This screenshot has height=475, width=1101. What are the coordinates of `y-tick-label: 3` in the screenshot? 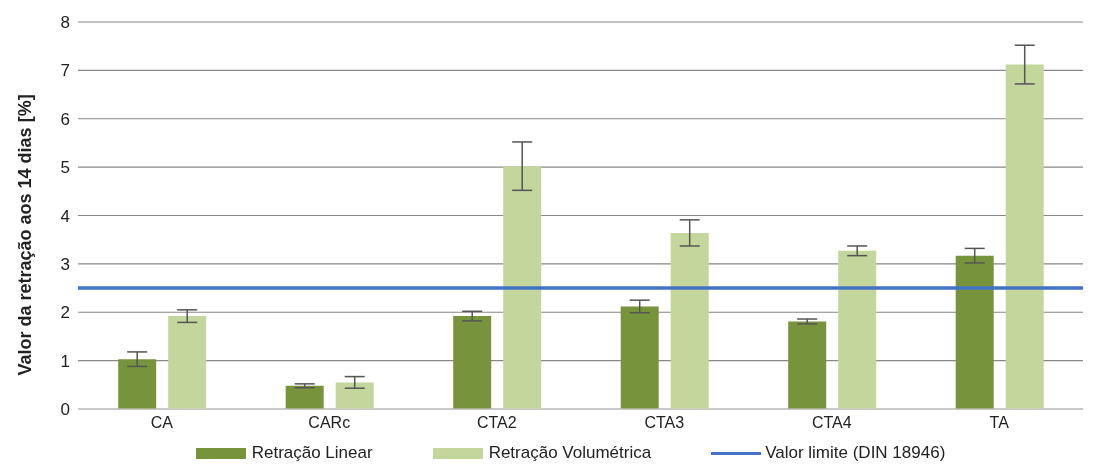 It's located at (65, 264).